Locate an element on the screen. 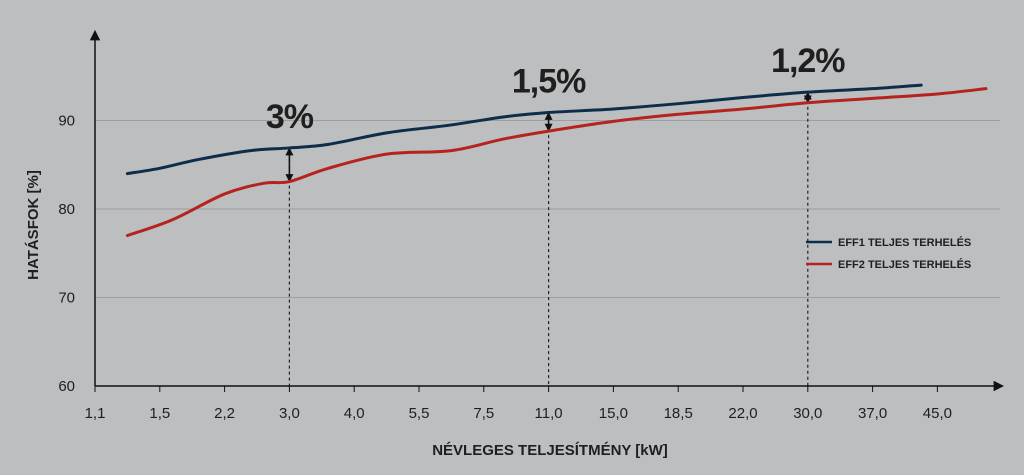 This screenshot has height=475, width=1024. x-tick-label: 45,0 is located at coordinates (937, 413).